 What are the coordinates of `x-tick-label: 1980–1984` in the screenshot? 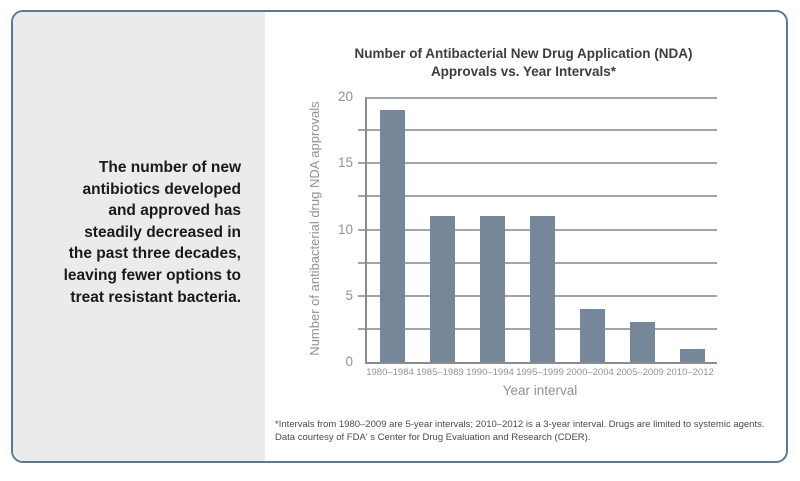 It's located at (390, 372).